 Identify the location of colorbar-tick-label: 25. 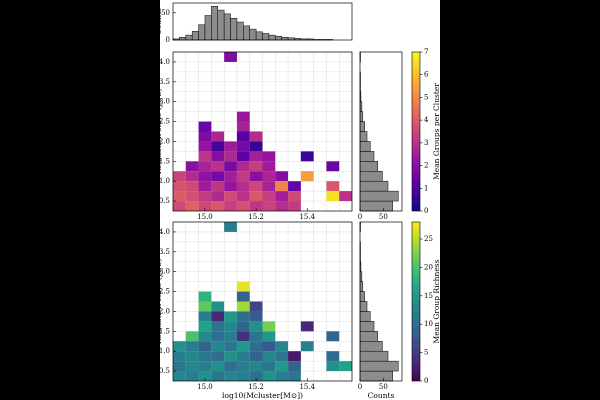
(428, 239).